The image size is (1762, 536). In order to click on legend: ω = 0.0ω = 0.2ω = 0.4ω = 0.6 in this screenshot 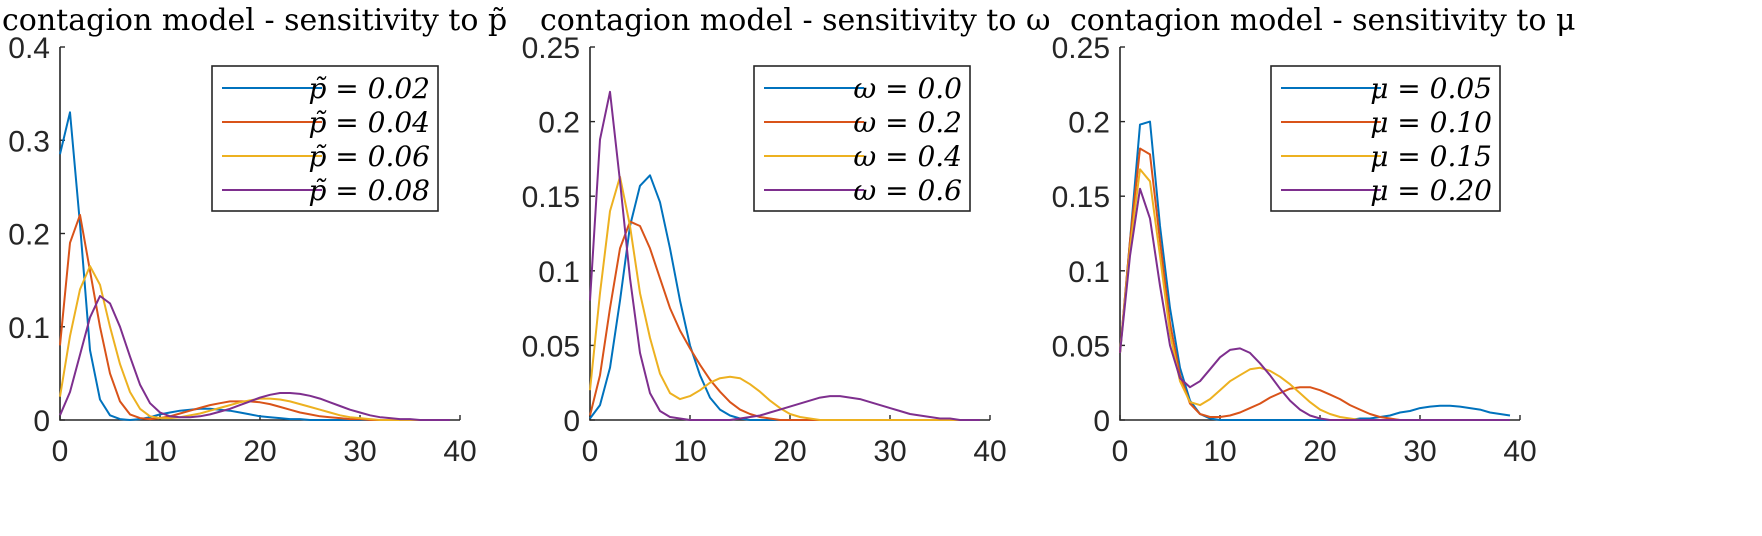, I will do `click(862, 138)`.